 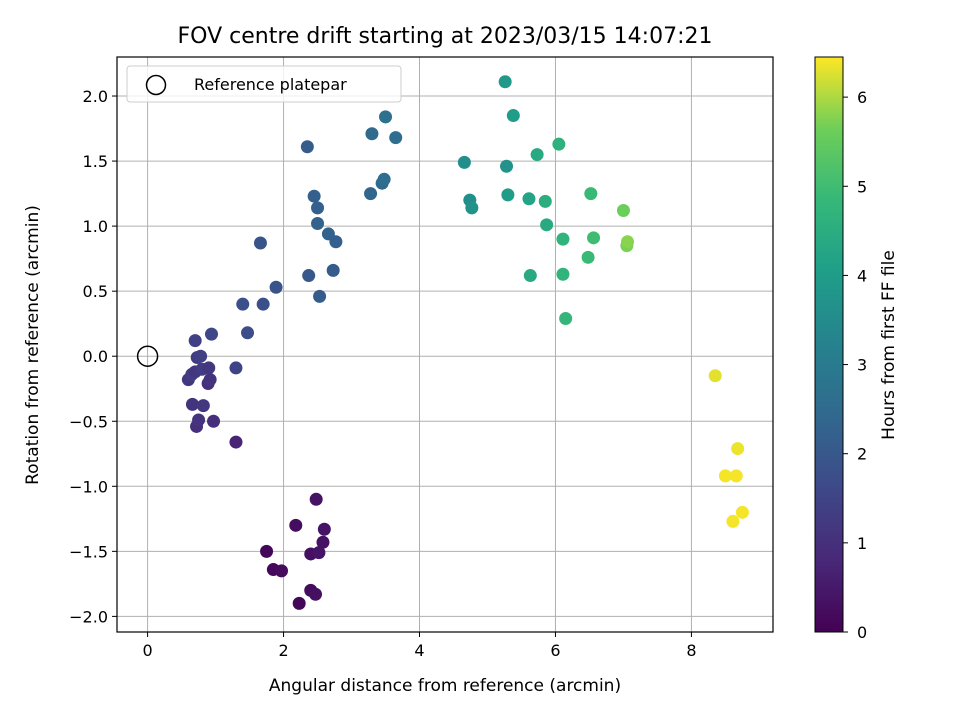 What do you see at coordinates (862, 186) in the screenshot?
I see `colorbar-tick-label: 5` at bounding box center [862, 186].